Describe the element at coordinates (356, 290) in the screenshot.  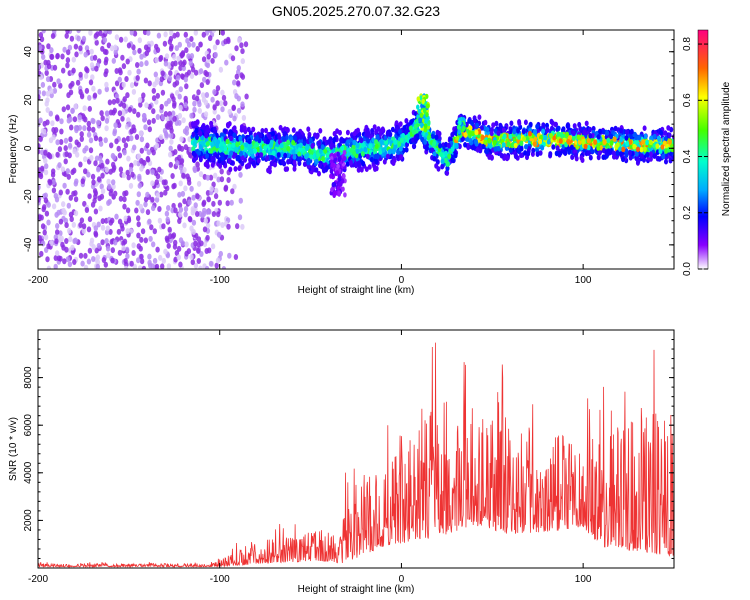
I see `heatmap-xlabel: Height of straight line (km)` at that location.